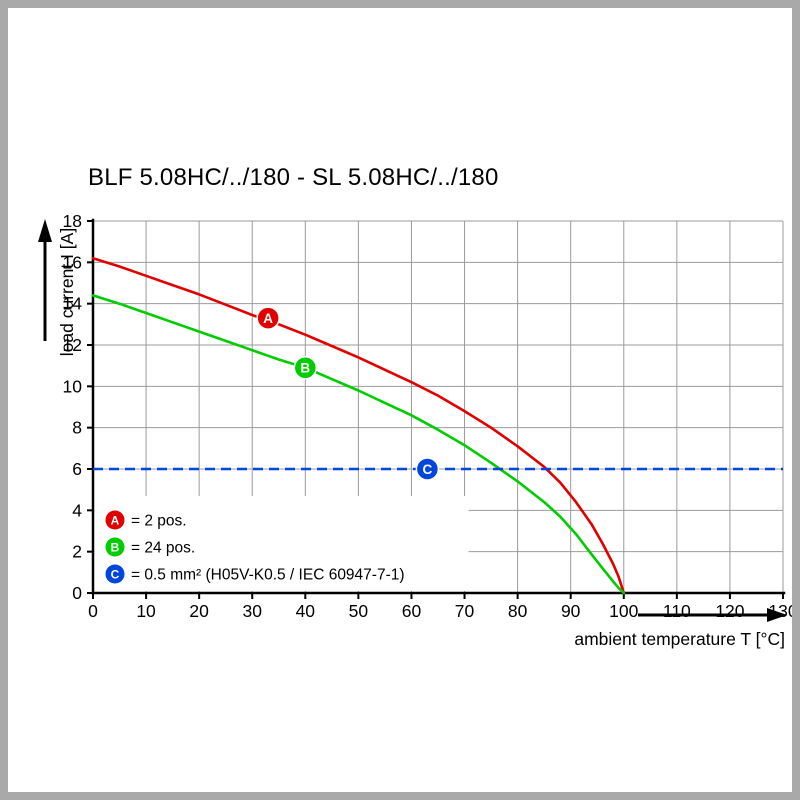 This screenshot has width=800, height=800. Describe the element at coordinates (77, 428) in the screenshot. I see `svg-text: 8` at that location.